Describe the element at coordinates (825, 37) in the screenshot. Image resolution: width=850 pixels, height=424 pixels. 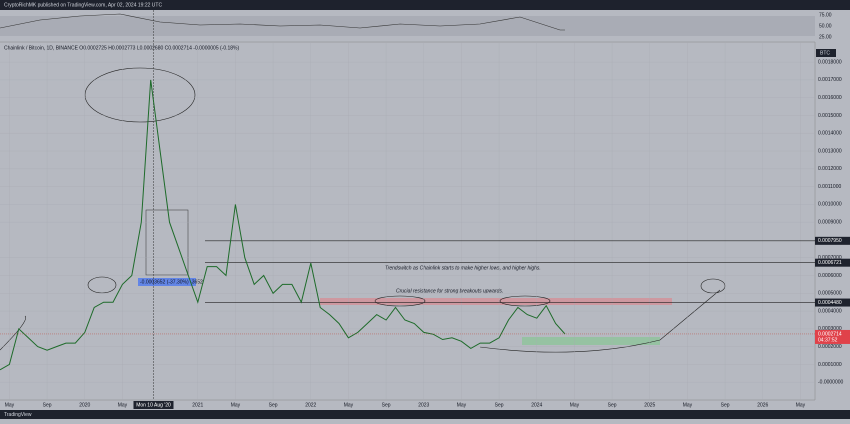
I see `rsi-label: 25.00` at that location.